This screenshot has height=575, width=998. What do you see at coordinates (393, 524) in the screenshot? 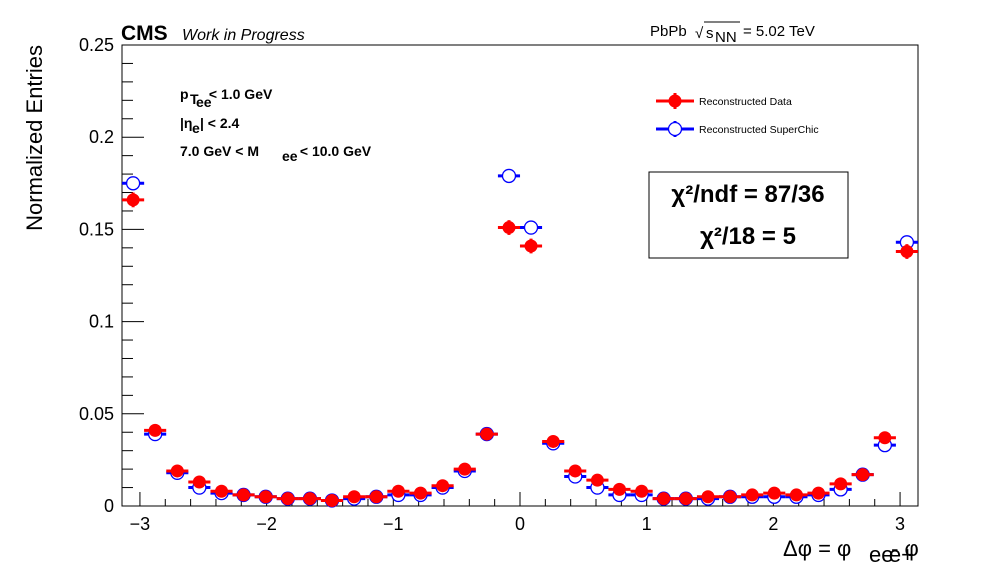
I see `x-tick-label: −1` at bounding box center [393, 524].